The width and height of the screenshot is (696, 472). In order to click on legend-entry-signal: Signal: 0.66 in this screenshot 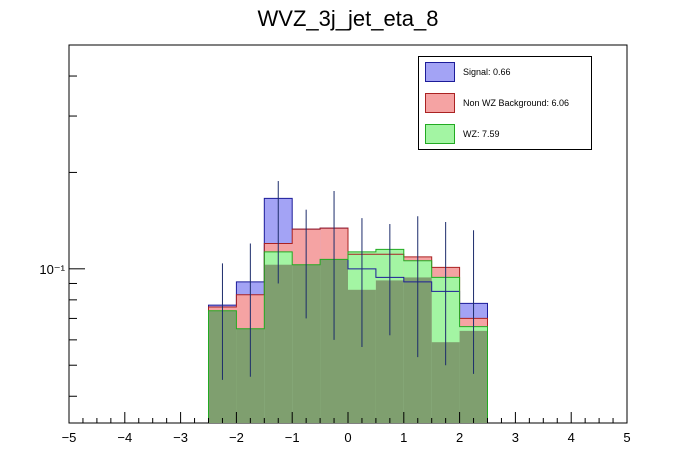, I will do `click(468, 72)`.